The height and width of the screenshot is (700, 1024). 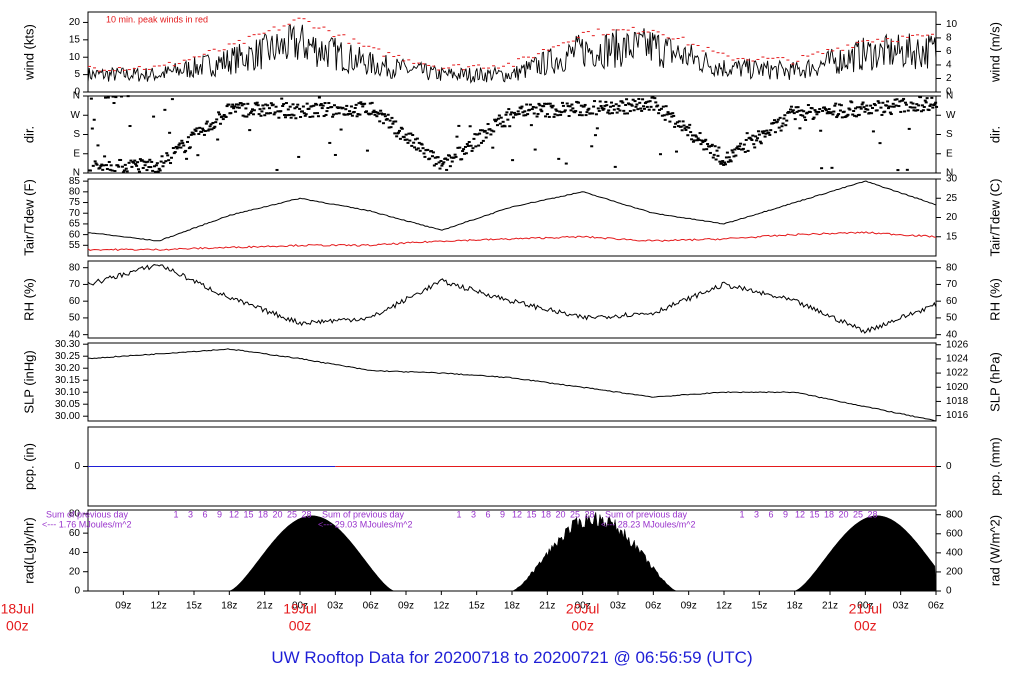 What do you see at coordinates (952, 267) in the screenshot?
I see `rh-right-tick-label: 80` at bounding box center [952, 267].